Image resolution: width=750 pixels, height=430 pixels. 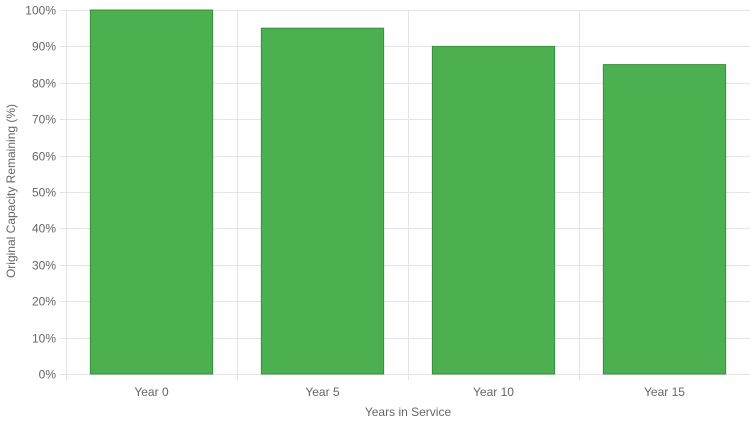 What do you see at coordinates (151, 392) in the screenshot?
I see `x-tick-label: Year 0` at bounding box center [151, 392].